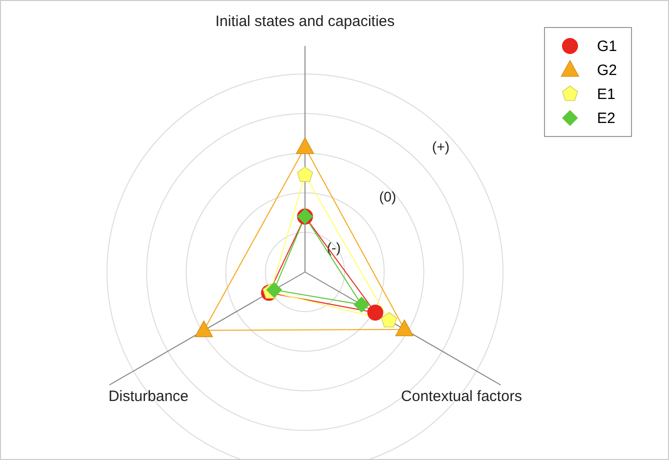 This screenshot has height=460, width=669. I want to click on text: (0), so click(387, 196).